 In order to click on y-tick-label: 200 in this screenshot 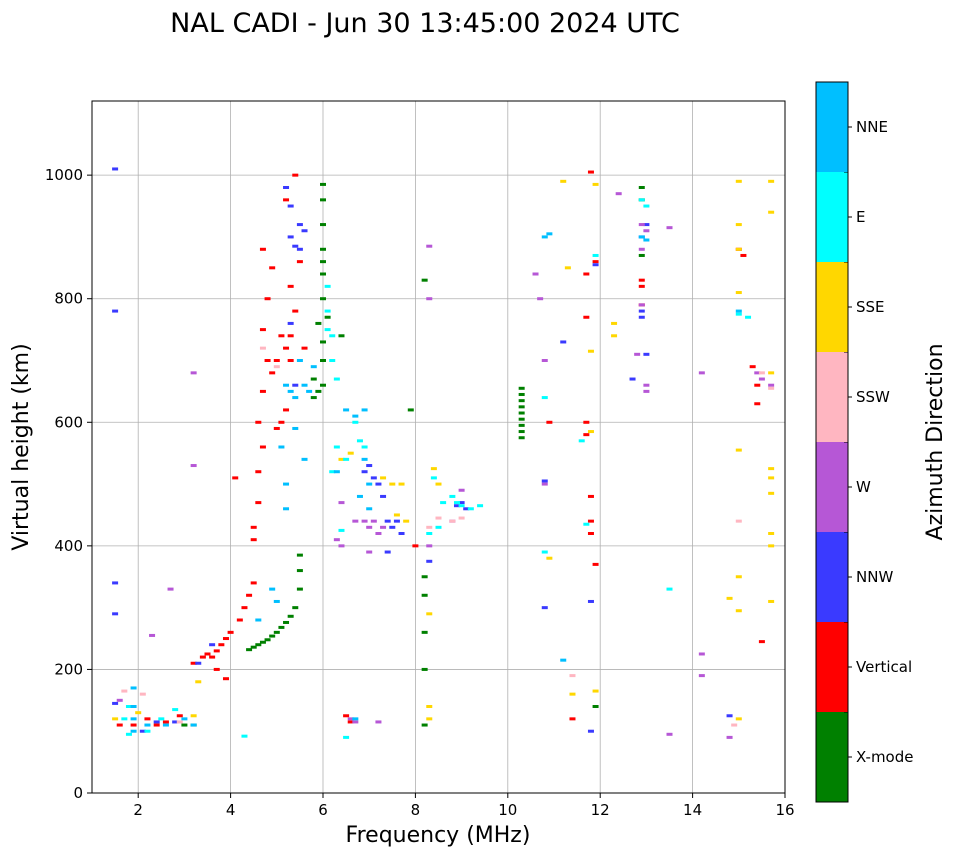, I will do `click(68, 669)`.